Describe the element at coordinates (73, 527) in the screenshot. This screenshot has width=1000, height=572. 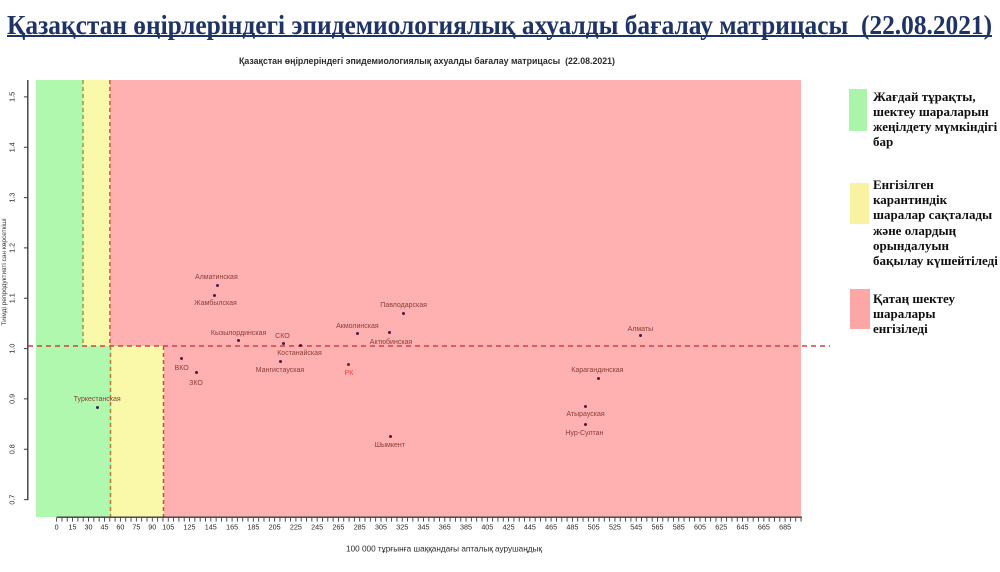
I see `svg-text: 15` at that location.